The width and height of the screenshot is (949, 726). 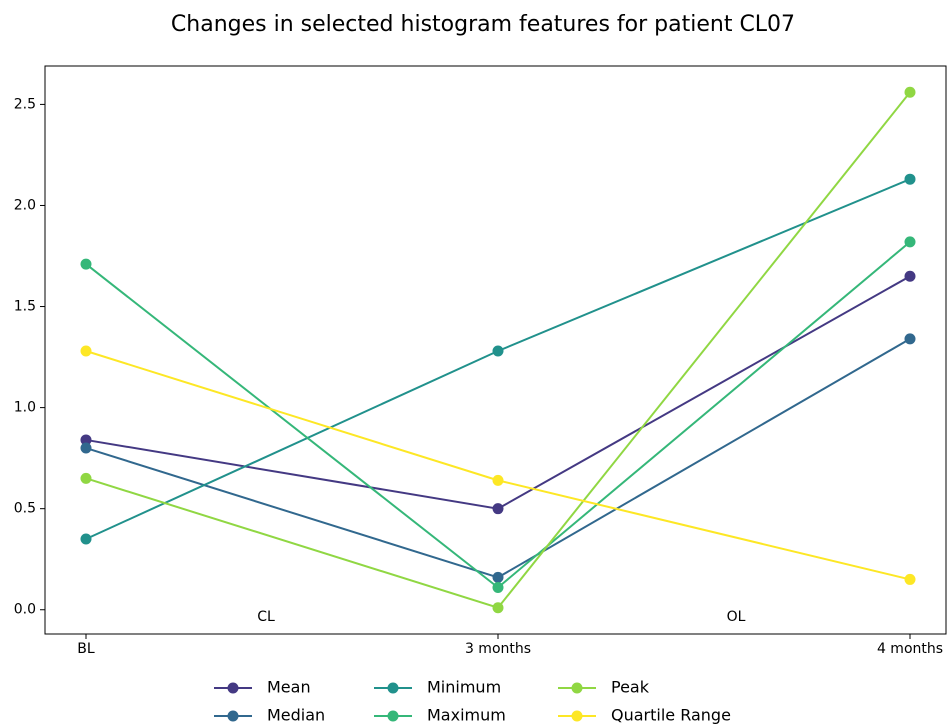 What do you see at coordinates (296, 715) in the screenshot?
I see `legend-text: Median` at bounding box center [296, 715].